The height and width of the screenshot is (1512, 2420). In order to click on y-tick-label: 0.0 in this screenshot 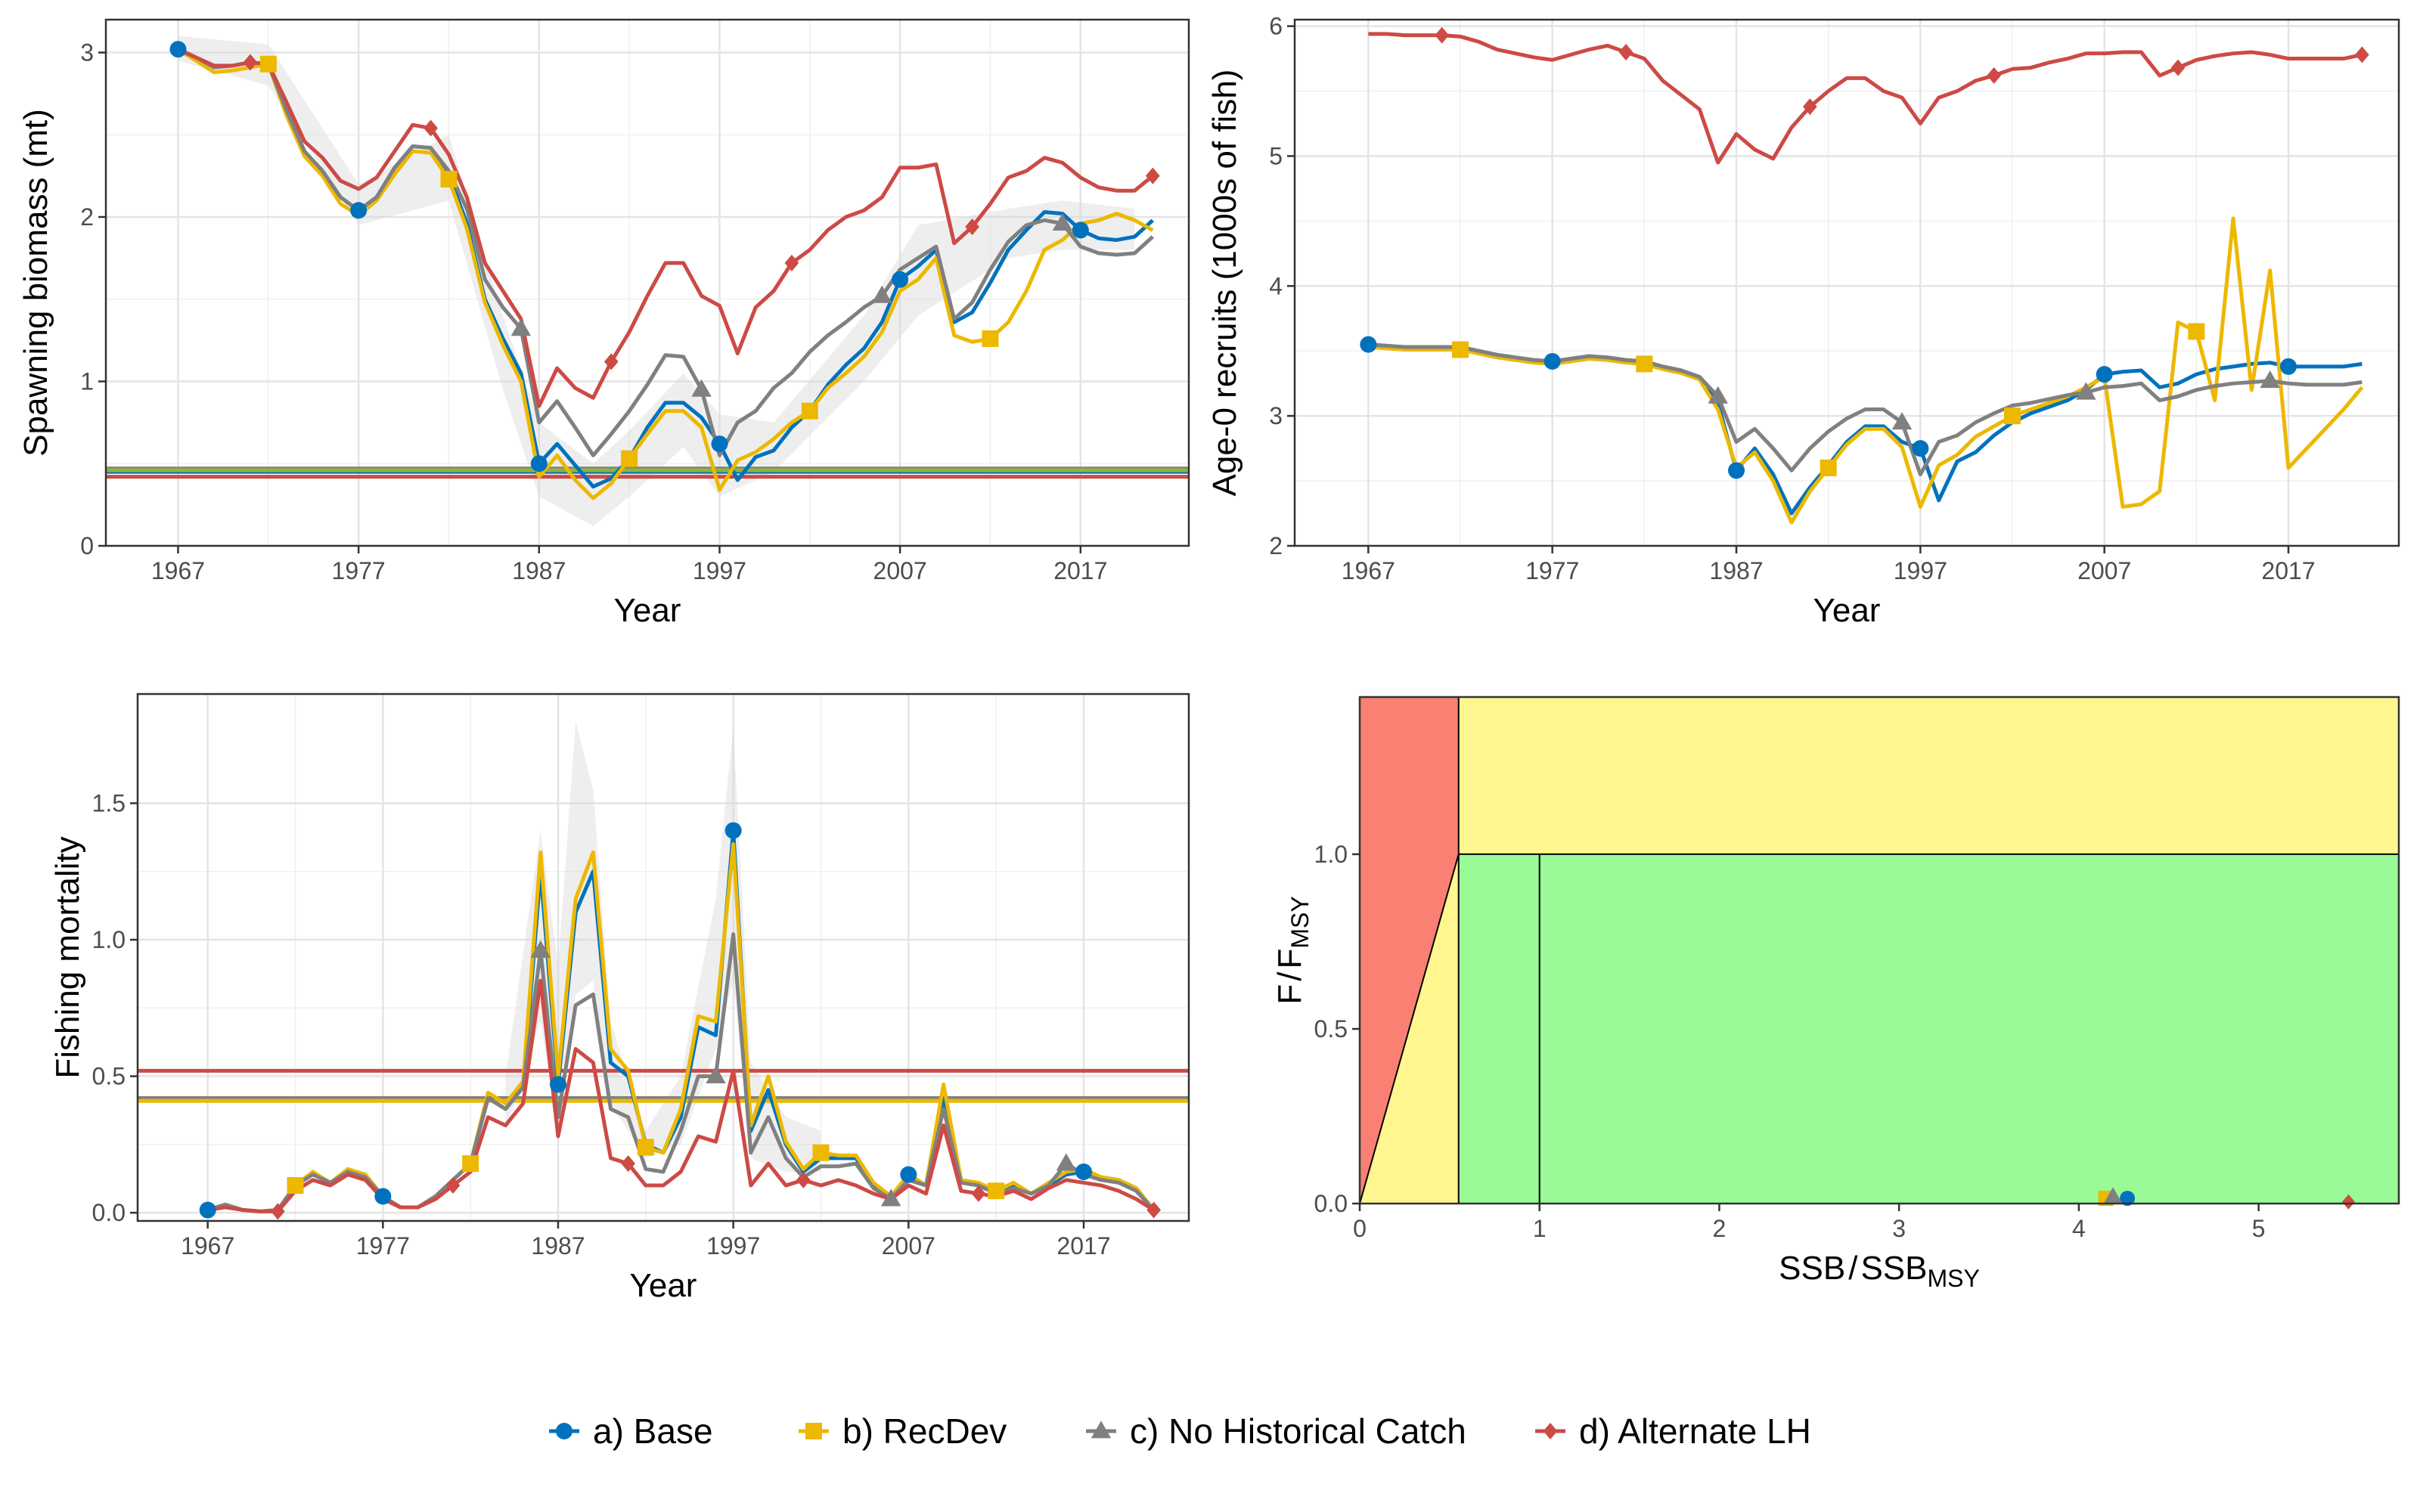, I will do `click(1331, 1203)`.